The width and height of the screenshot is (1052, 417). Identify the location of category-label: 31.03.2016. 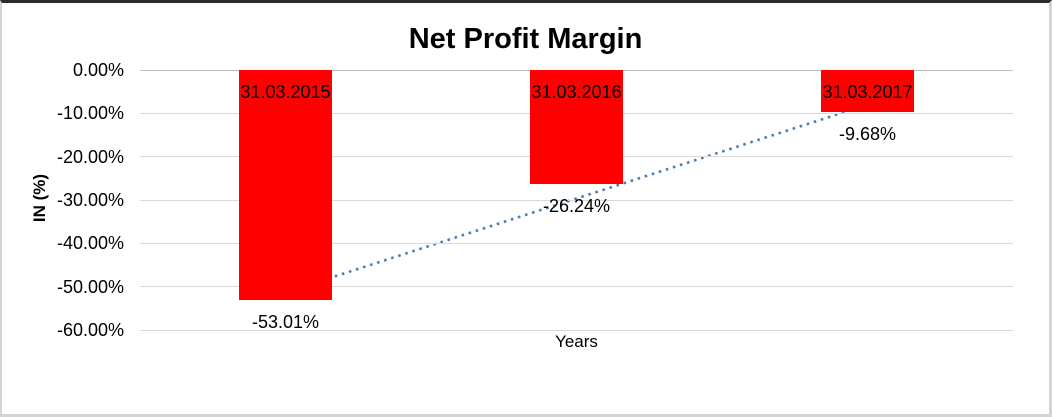
(576, 92).